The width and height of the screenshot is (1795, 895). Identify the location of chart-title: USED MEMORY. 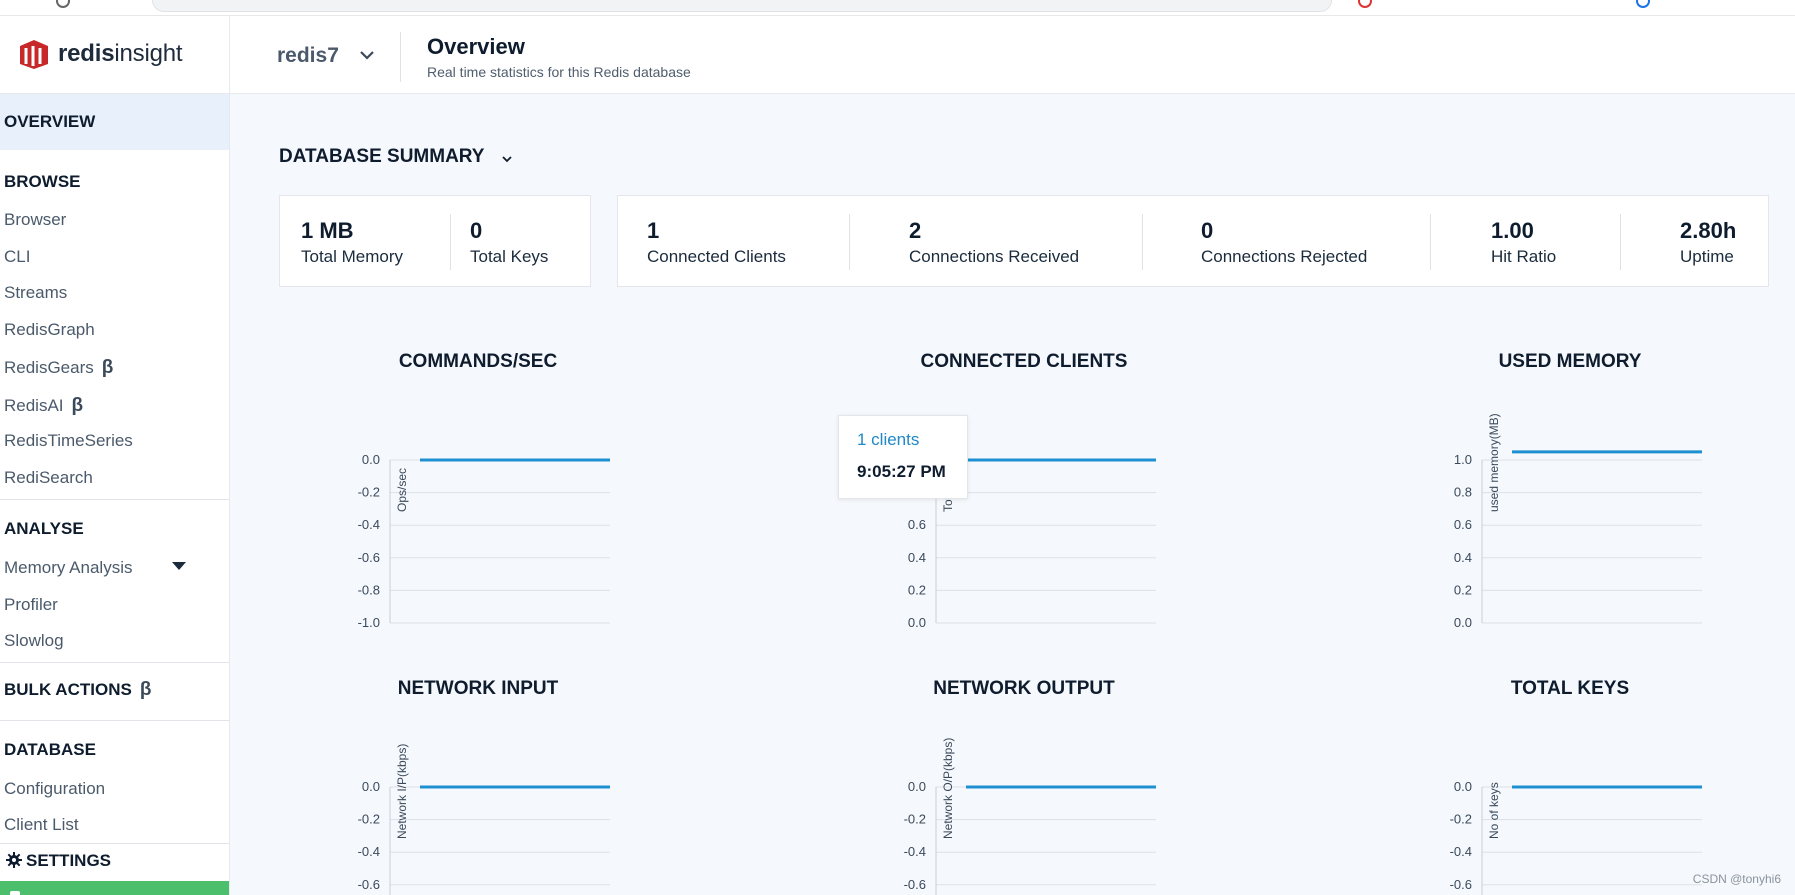
(1570, 361).